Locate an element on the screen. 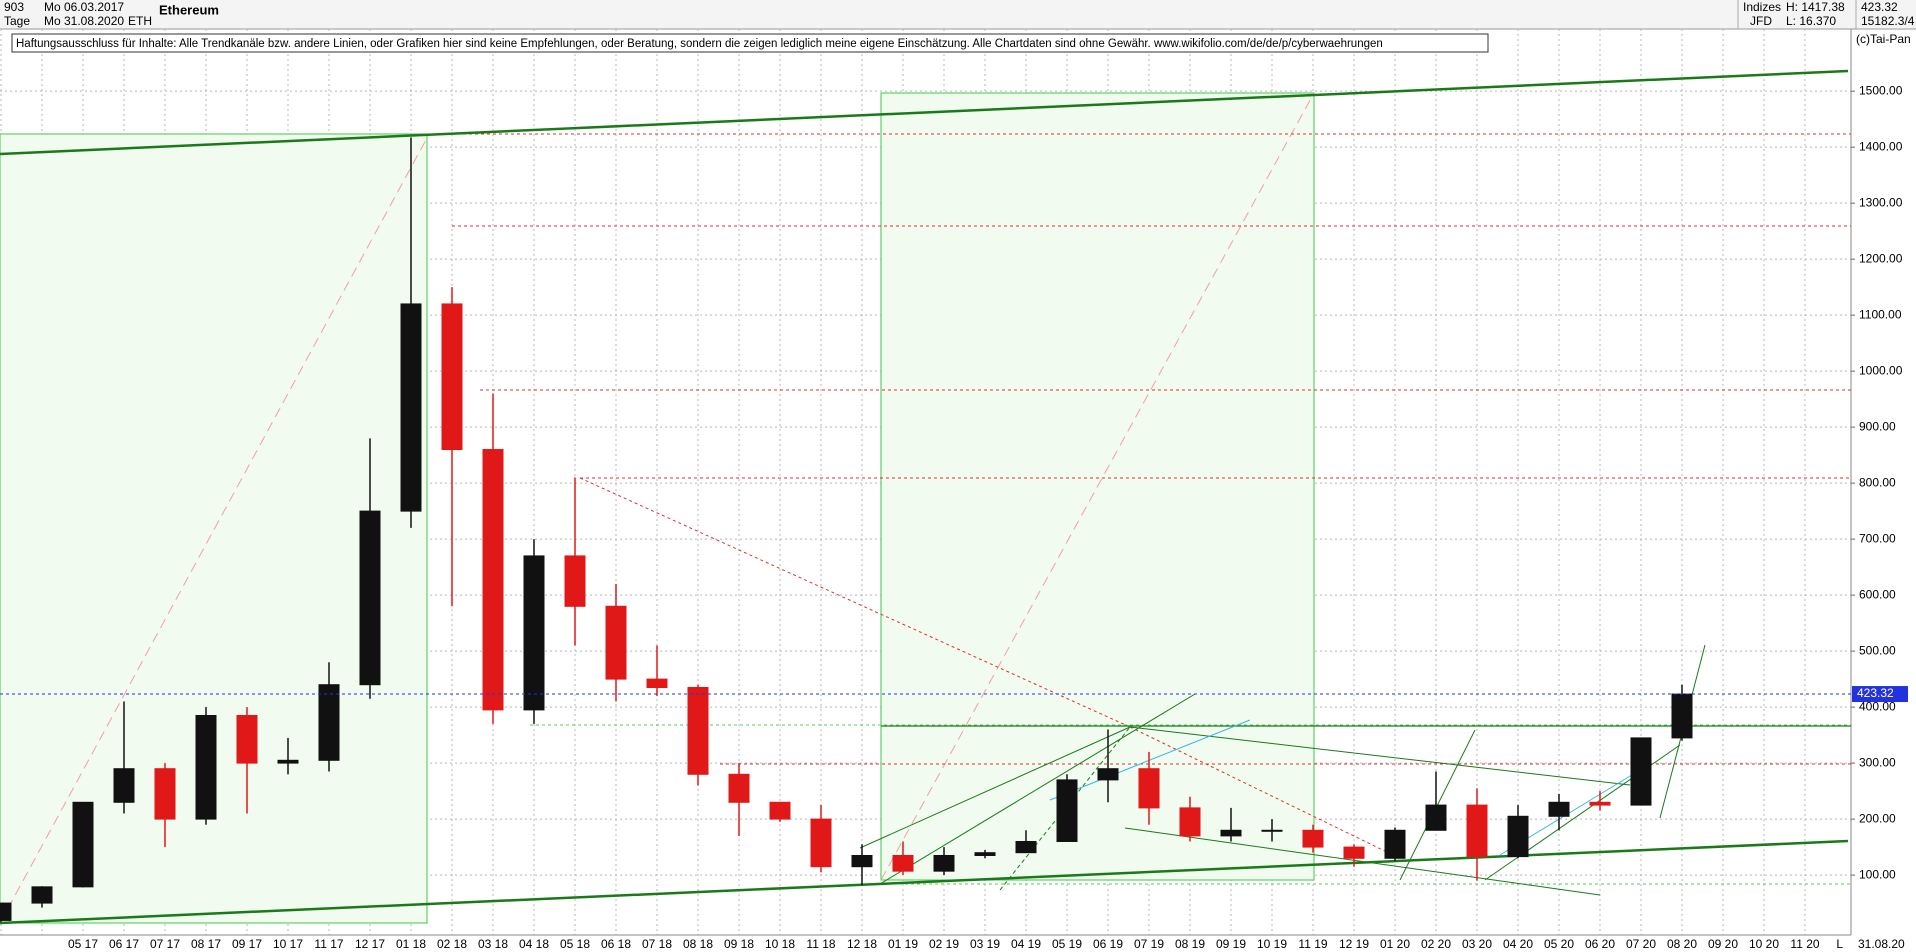 The width and height of the screenshot is (1916, 952). last-price-tag is located at coordinates (1880, 694).